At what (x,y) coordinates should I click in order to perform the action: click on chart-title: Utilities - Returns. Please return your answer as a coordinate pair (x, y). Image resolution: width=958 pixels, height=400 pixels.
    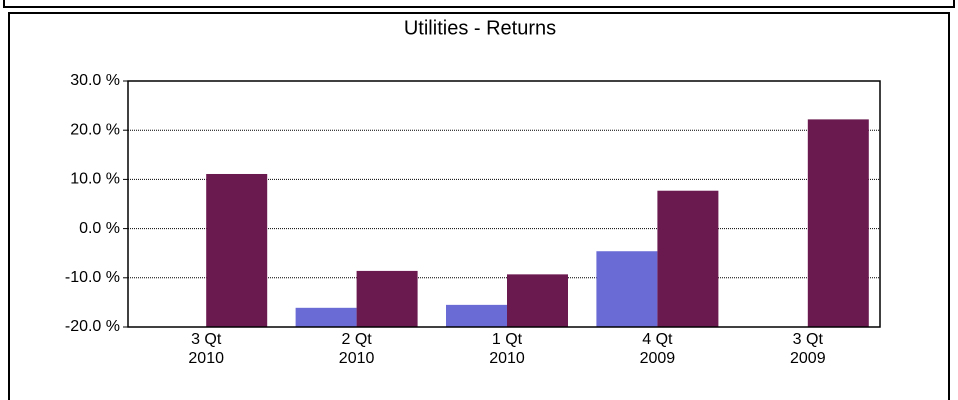
    Looking at the image, I should click on (480, 28).